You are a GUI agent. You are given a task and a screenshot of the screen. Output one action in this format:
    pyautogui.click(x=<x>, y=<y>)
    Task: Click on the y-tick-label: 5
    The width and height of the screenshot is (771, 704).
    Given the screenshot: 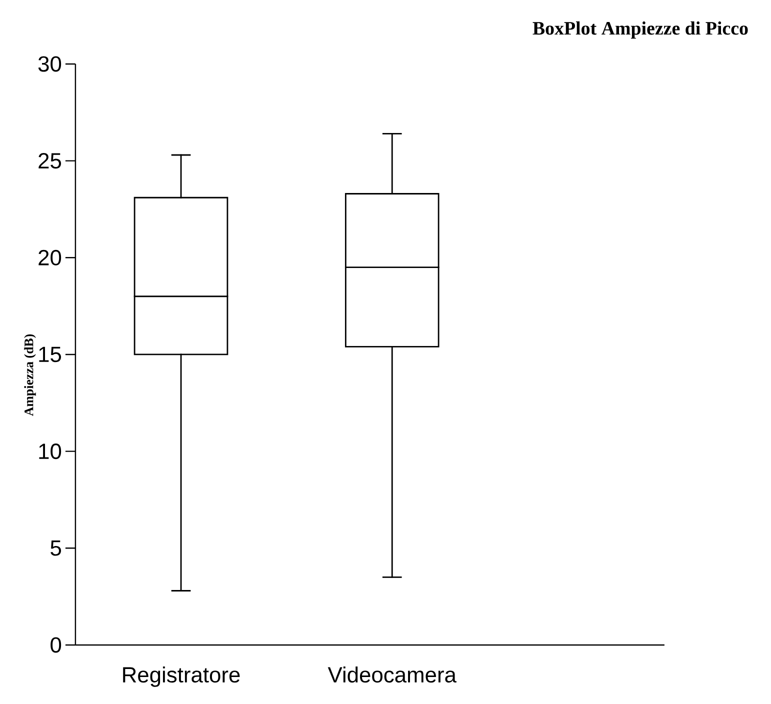 What is the action you would take?
    pyautogui.click(x=56, y=548)
    